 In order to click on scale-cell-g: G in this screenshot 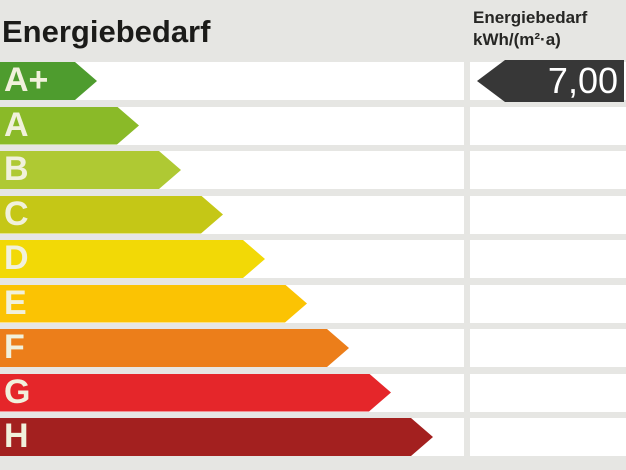, I will do `click(232, 393)`.